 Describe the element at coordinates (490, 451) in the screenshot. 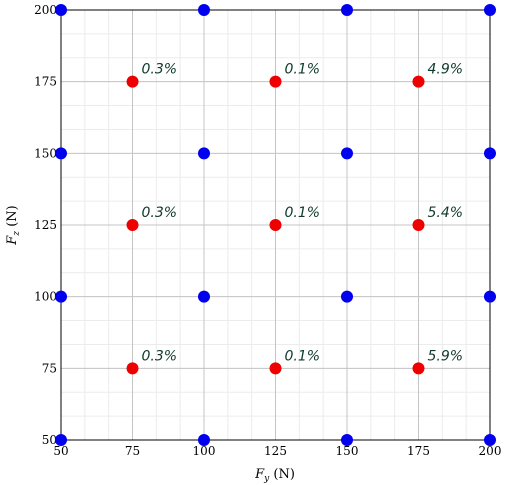

I see `x-tick-label: 200` at that location.